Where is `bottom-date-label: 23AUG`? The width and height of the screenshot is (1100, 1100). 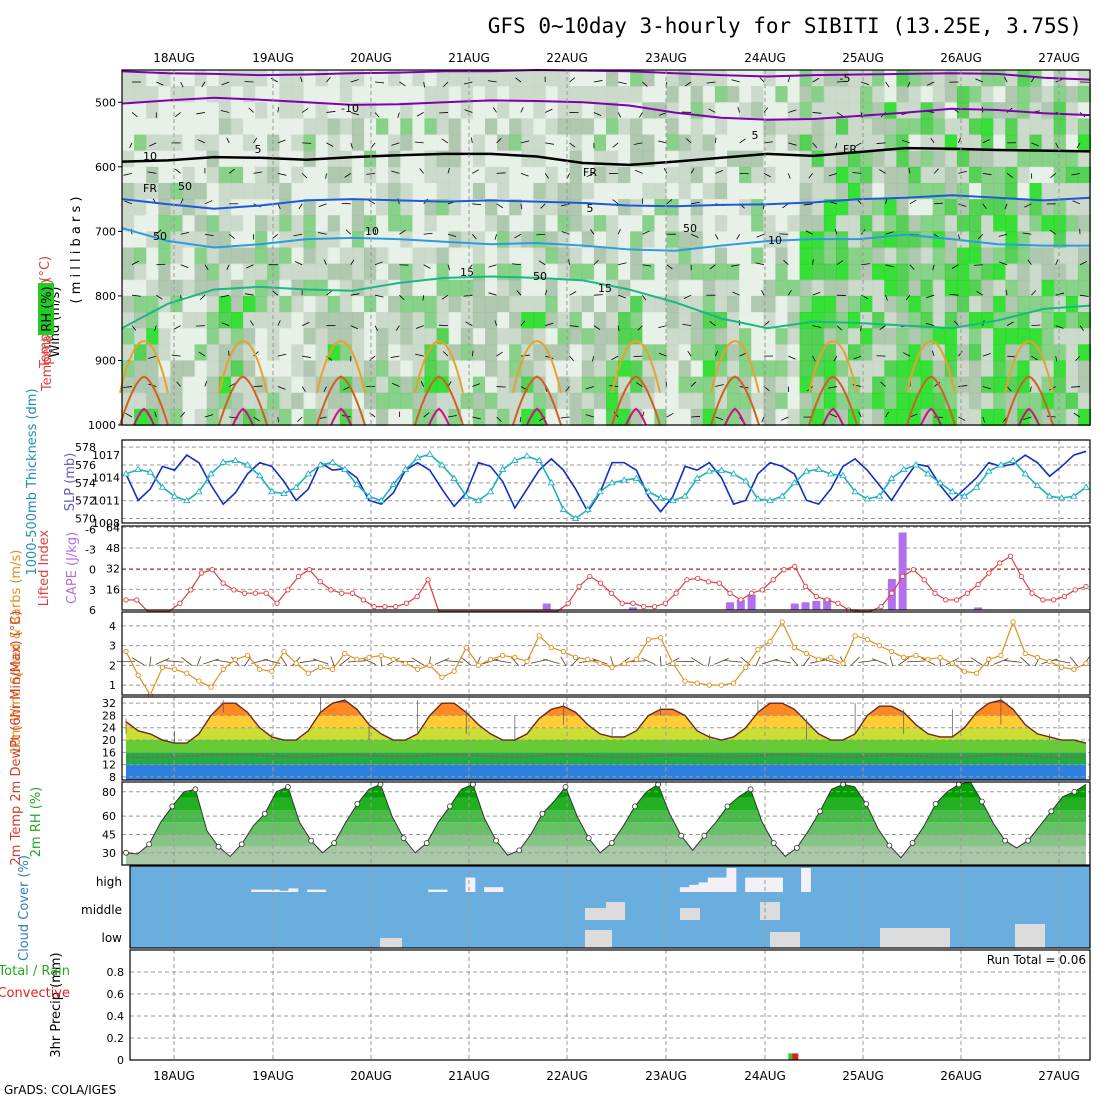 bottom-date-label: 23AUG is located at coordinates (666, 1076).